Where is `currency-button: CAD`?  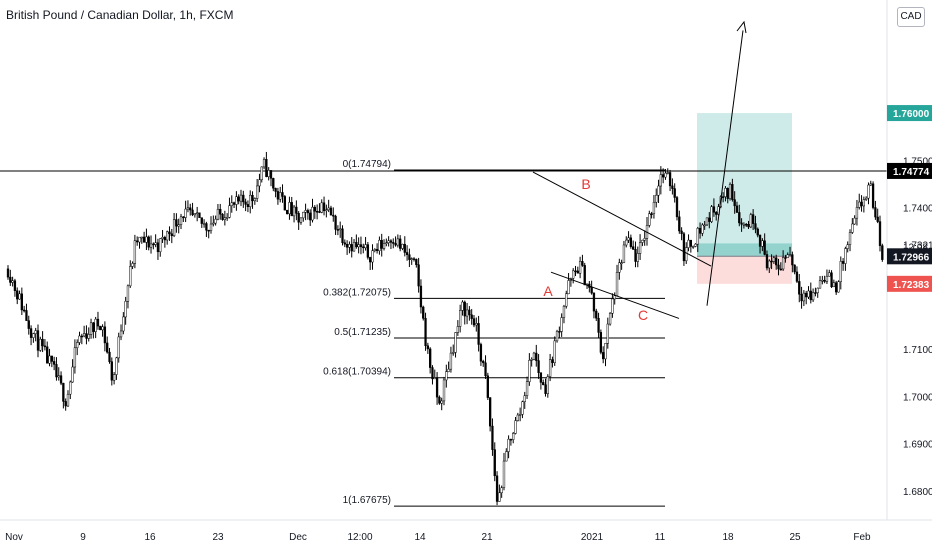 currency-button: CAD is located at coordinates (911, 17).